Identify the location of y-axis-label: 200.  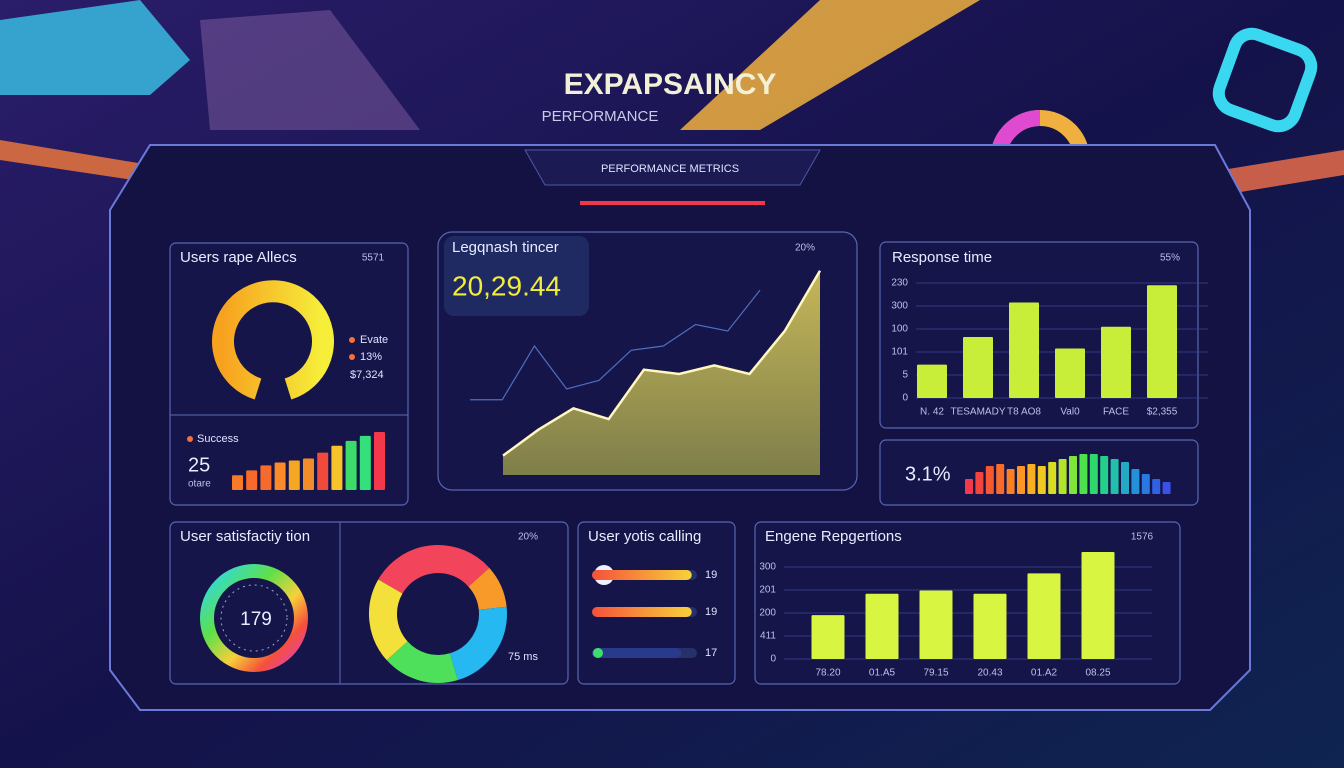
(767, 613).